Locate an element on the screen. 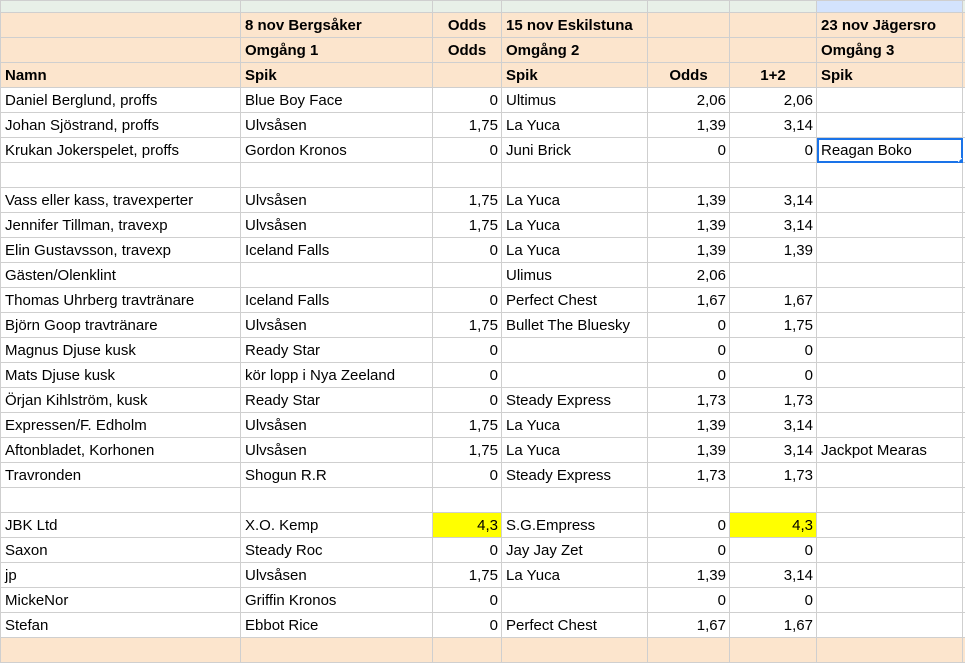 The width and height of the screenshot is (965, 667). cell: Bullet The Bluesky is located at coordinates (574, 325).